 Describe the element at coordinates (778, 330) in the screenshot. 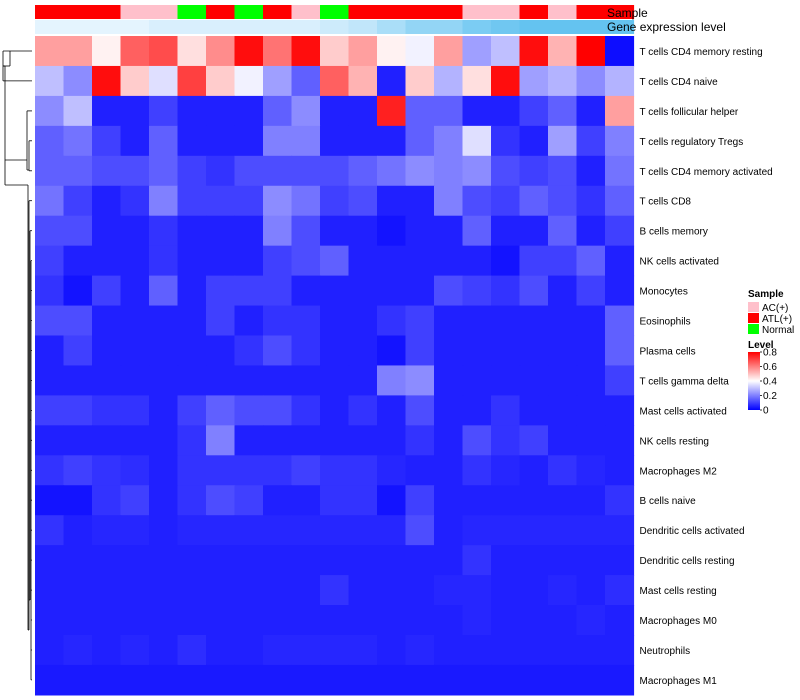

I see `sample-legend-label: Normal` at that location.